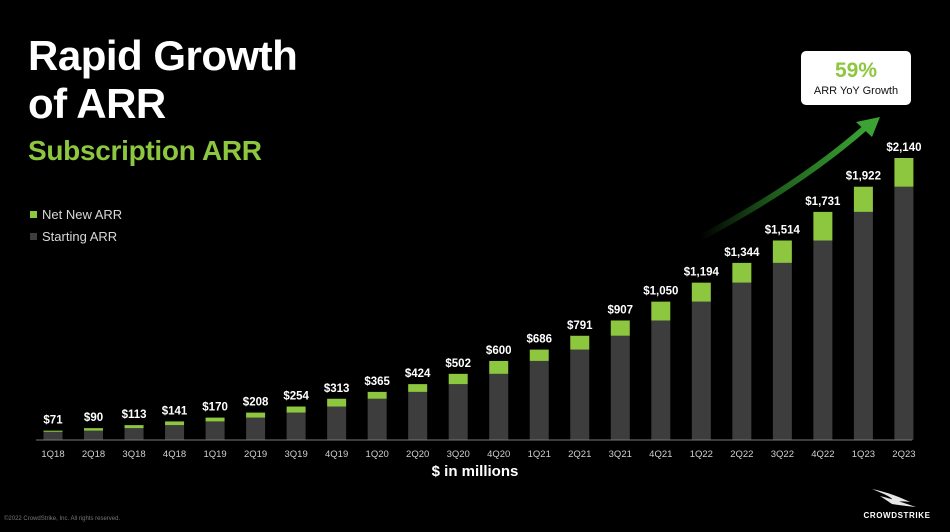  What do you see at coordinates (256, 428) in the screenshot?
I see `bar-starting-arr-2Q19` at bounding box center [256, 428].